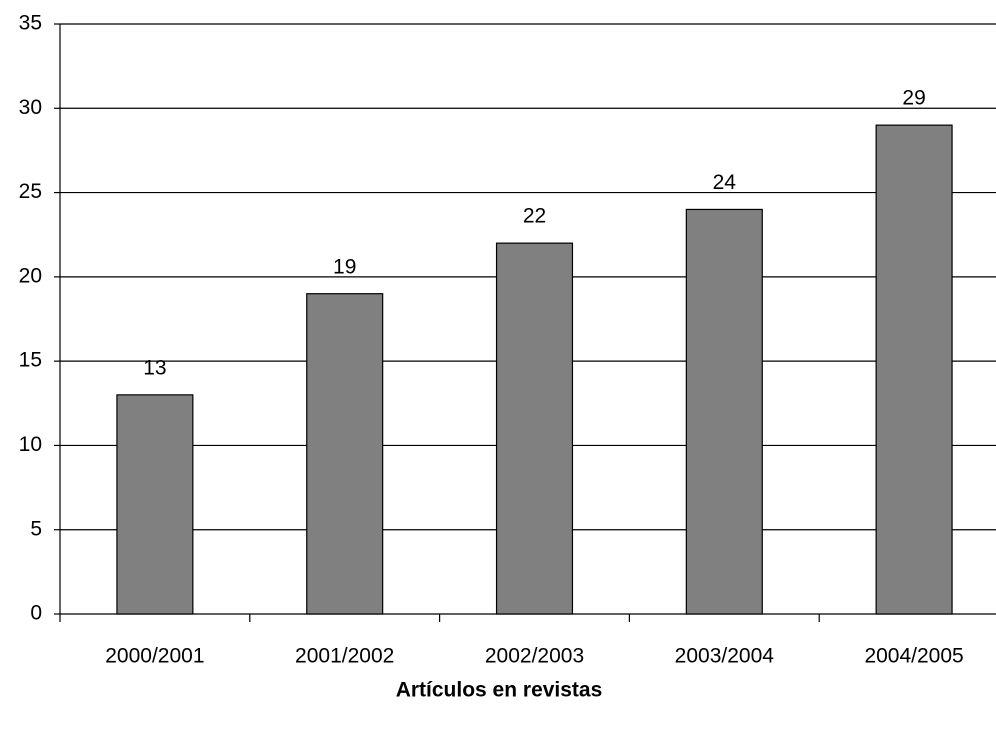 This screenshot has height=733, width=996. I want to click on data-label: 29, so click(913, 98).